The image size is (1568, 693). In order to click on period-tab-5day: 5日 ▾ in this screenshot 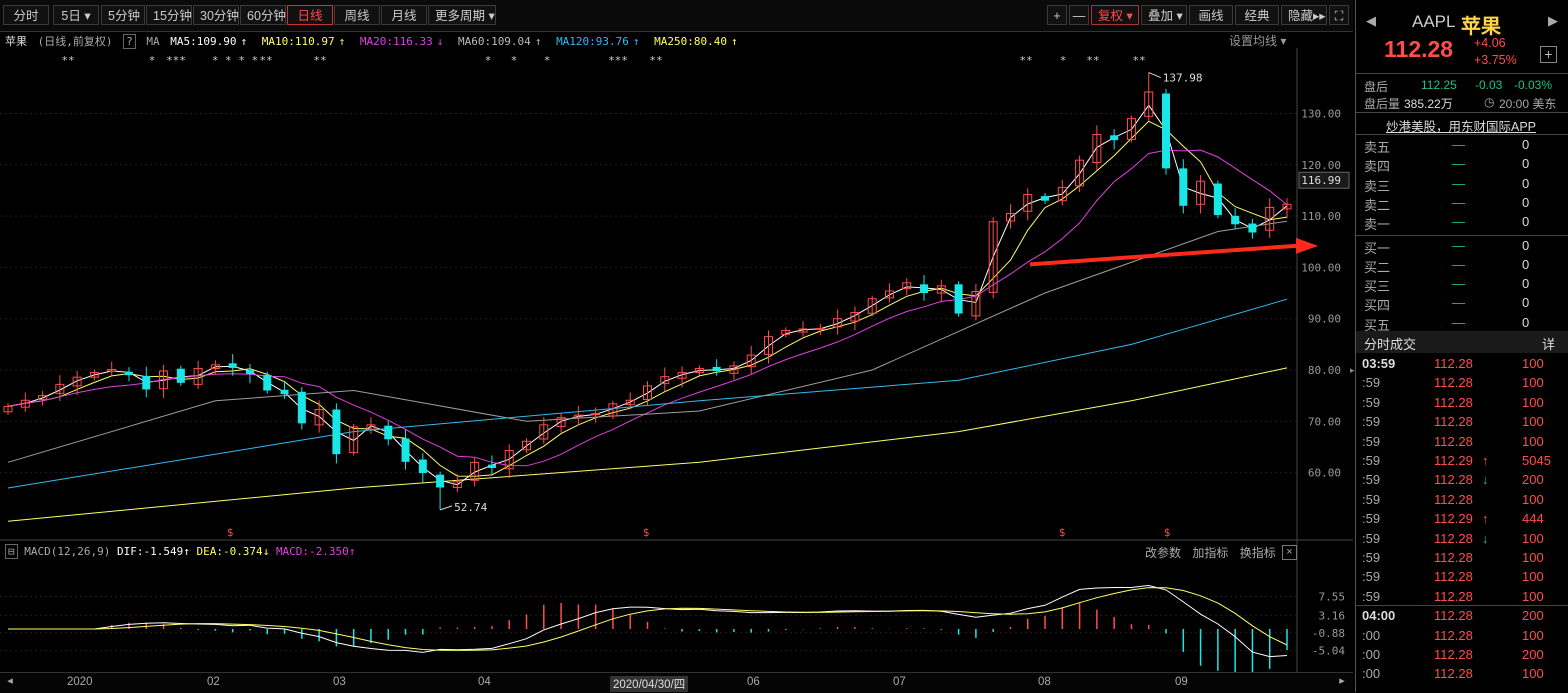, I will do `click(76, 15)`.